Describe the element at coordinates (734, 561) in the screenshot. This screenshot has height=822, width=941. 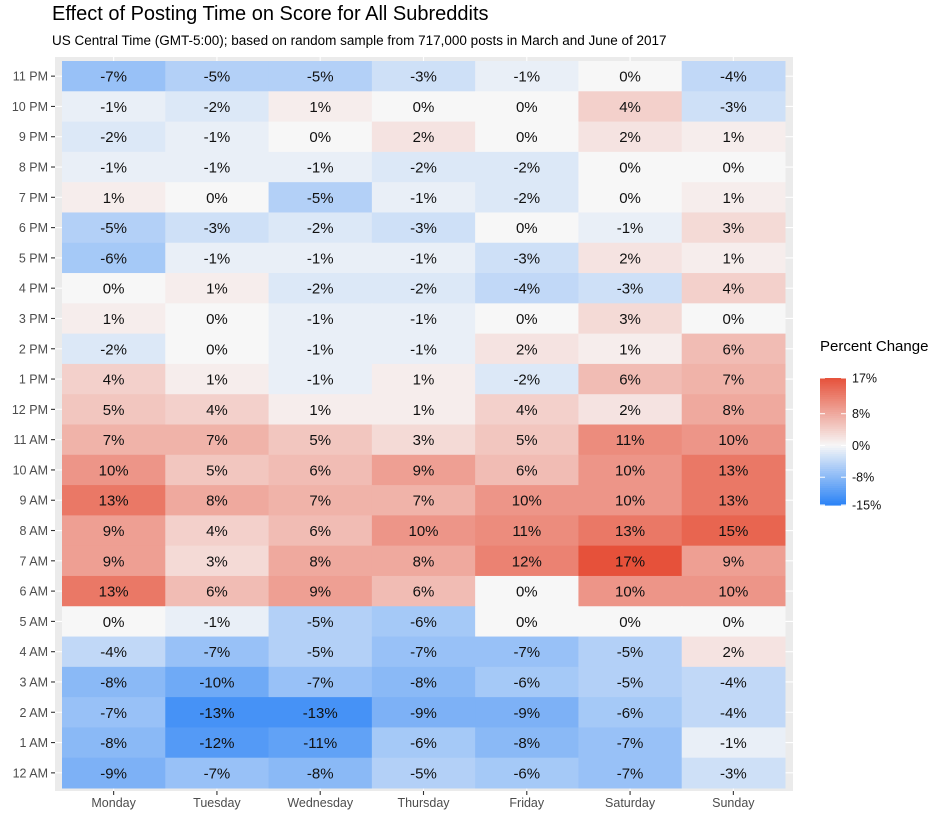
I see `cell-value-label: 9%` at that location.